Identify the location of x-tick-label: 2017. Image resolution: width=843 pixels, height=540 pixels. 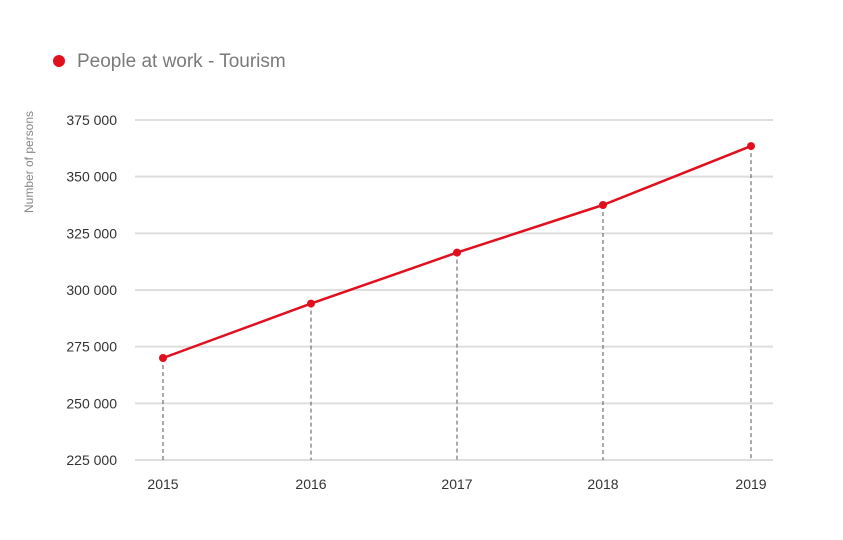
(456, 484).